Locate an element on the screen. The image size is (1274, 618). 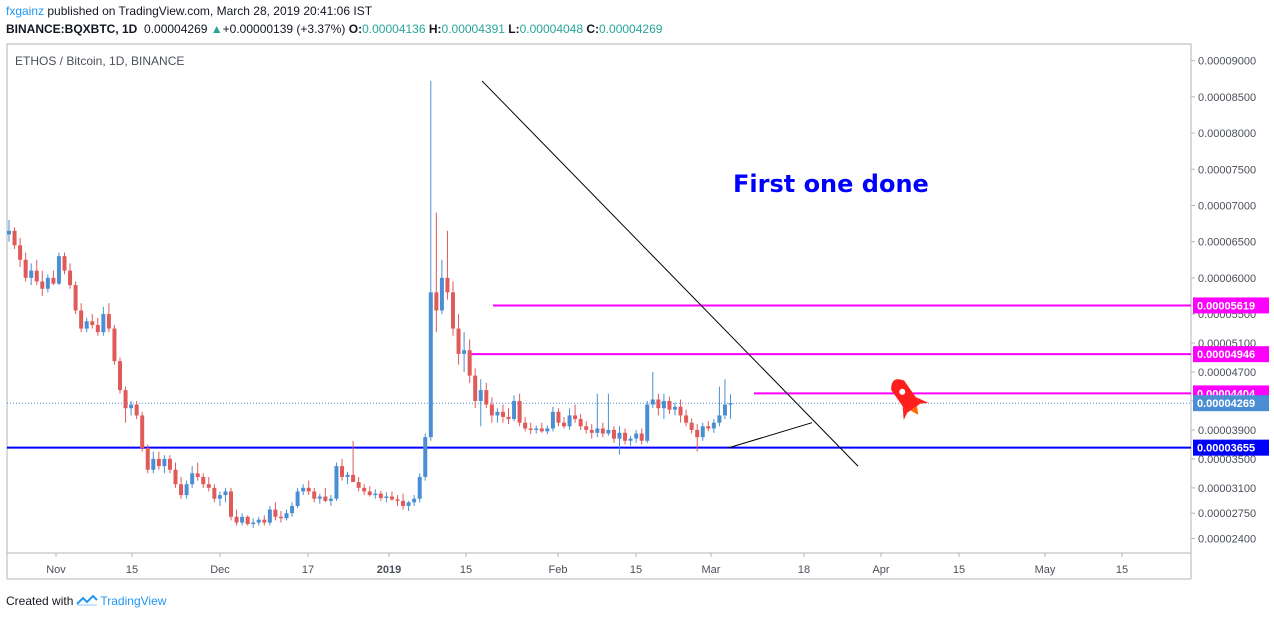
x-tick-label: Apr is located at coordinates (880, 570).